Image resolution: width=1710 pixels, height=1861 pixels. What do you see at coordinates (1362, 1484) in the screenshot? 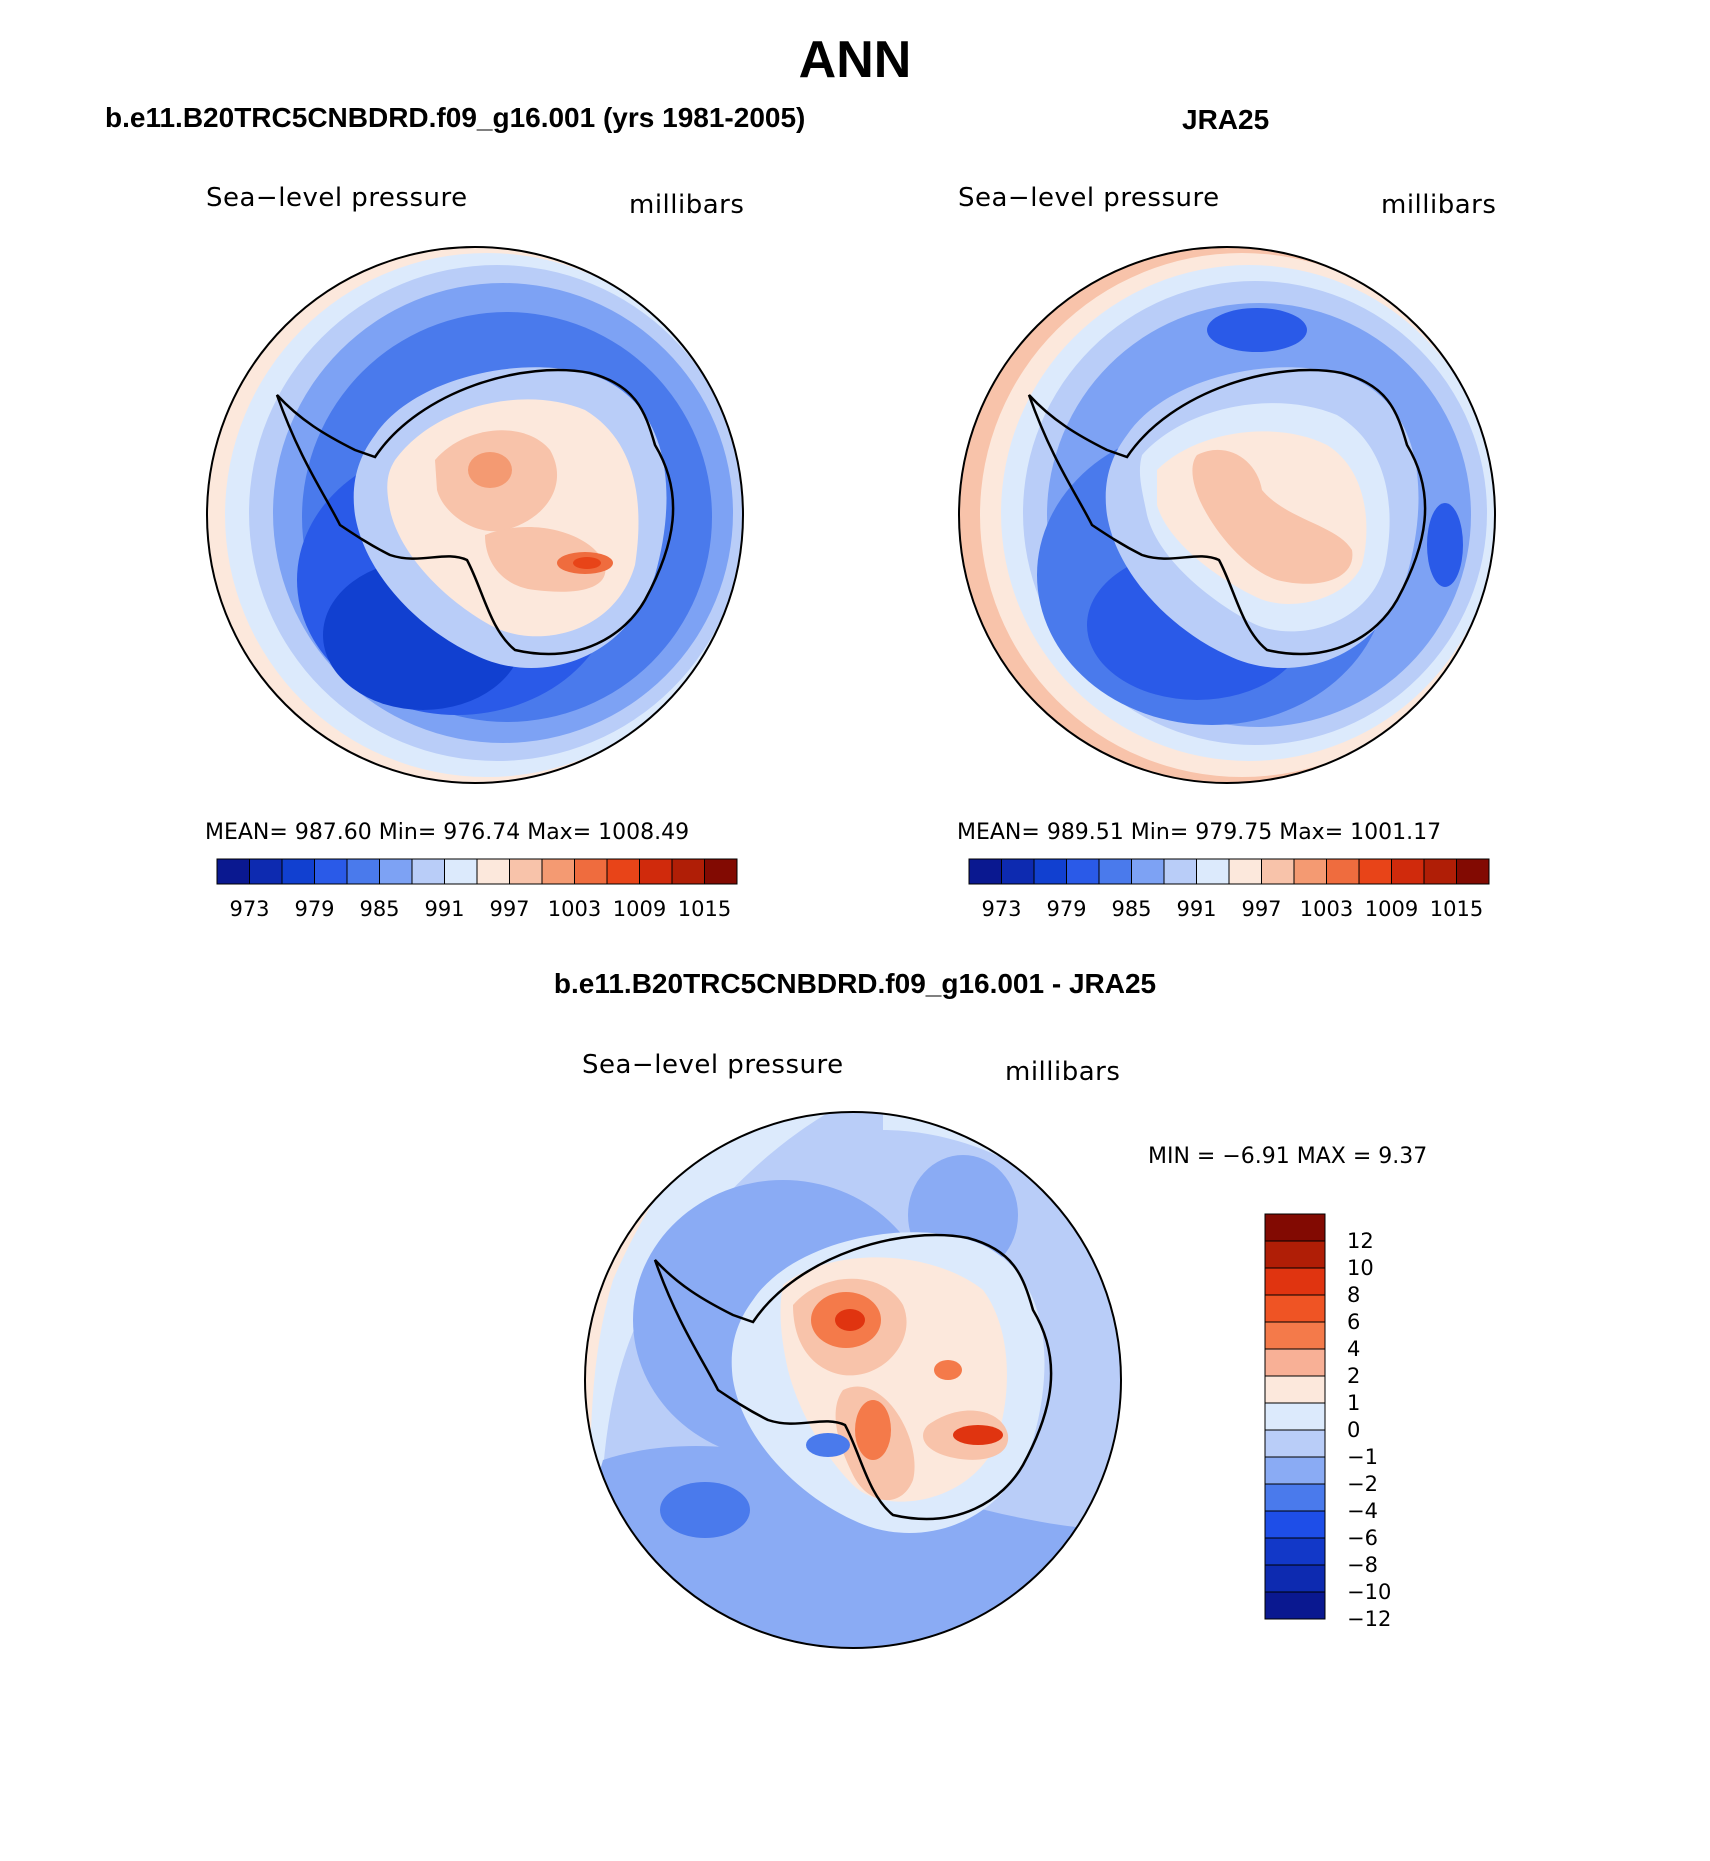
I see `panel3-colorbar-tick-label: −2` at bounding box center [1362, 1484].